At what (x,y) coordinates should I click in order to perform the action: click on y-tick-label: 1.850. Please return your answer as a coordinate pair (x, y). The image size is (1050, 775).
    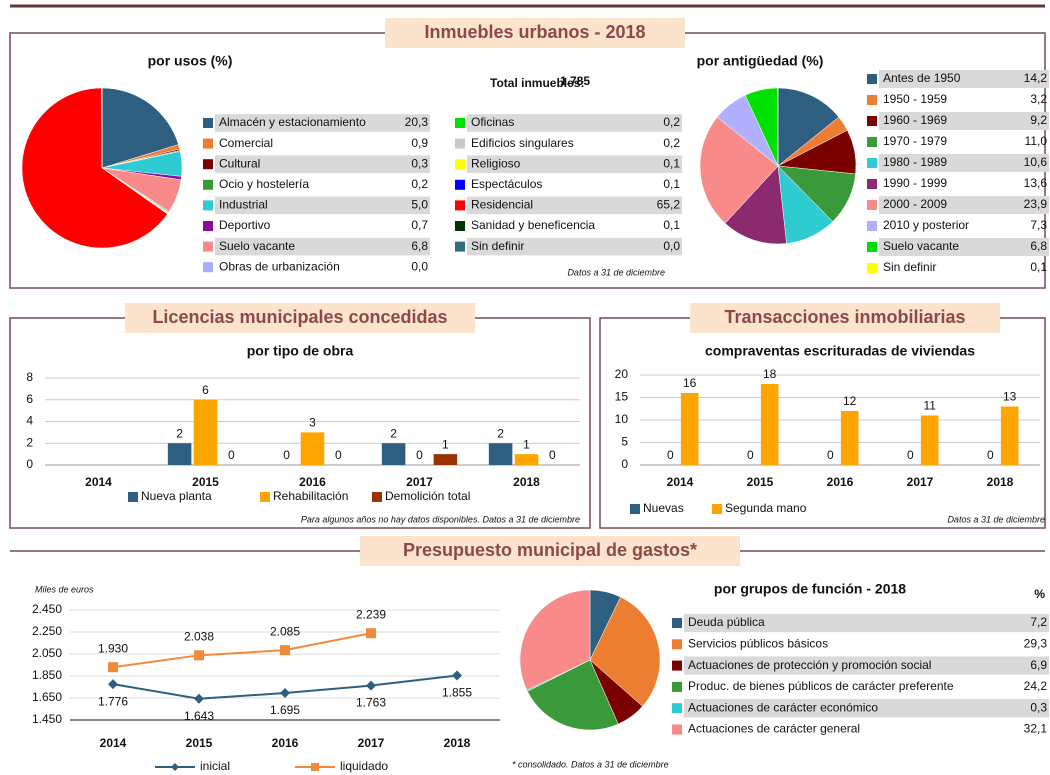
    Looking at the image, I should click on (47, 675).